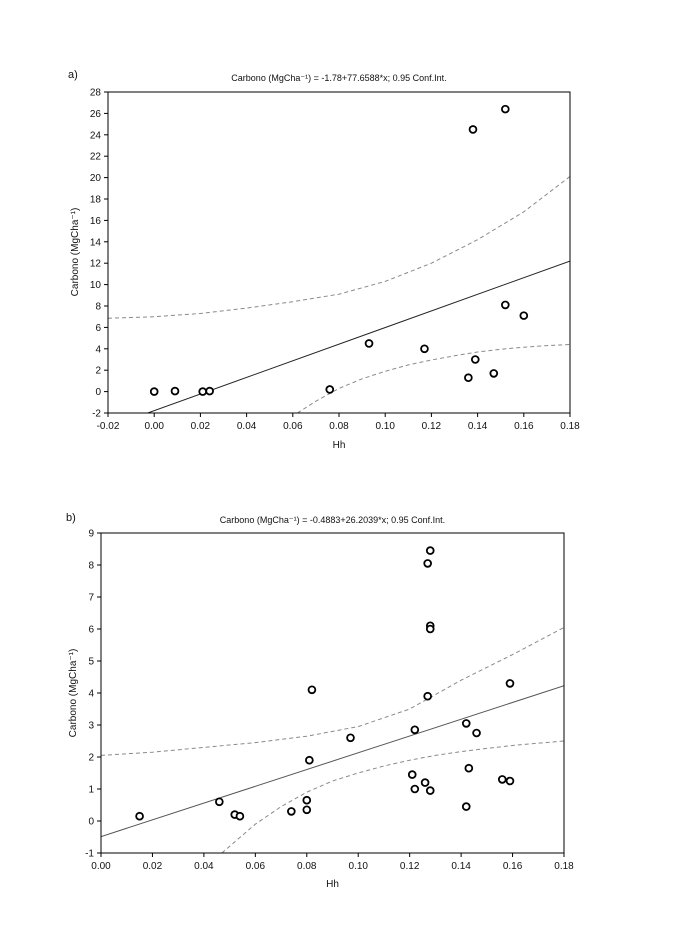 The image size is (684, 933). I want to click on y-tick-label: -2, so click(96, 414).